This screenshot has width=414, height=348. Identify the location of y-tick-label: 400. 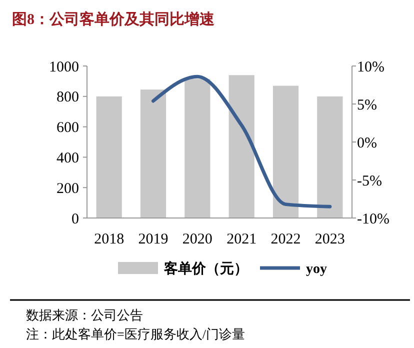
(67, 158).